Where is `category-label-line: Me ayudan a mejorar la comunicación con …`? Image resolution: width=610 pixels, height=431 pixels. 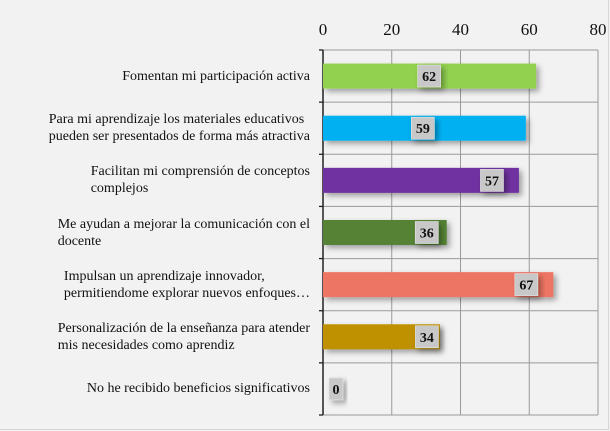 category-label-line: Me ayudan a mejorar la comunicación con … is located at coordinates (183, 224).